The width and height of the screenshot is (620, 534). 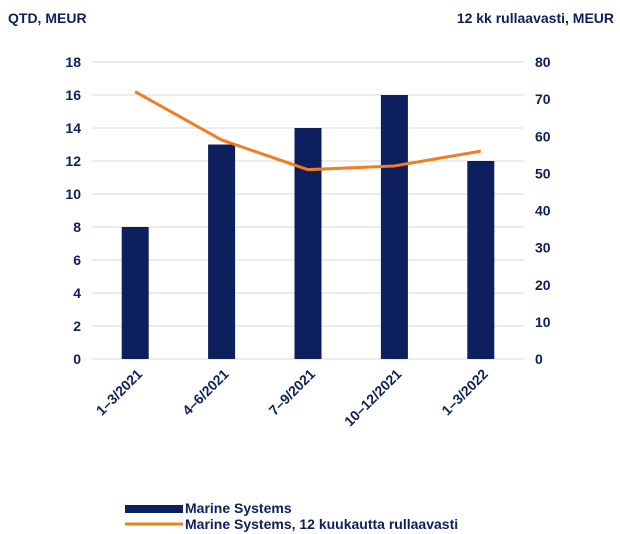 What do you see at coordinates (543, 173) in the screenshot?
I see `right-tick-label: 50` at bounding box center [543, 173].